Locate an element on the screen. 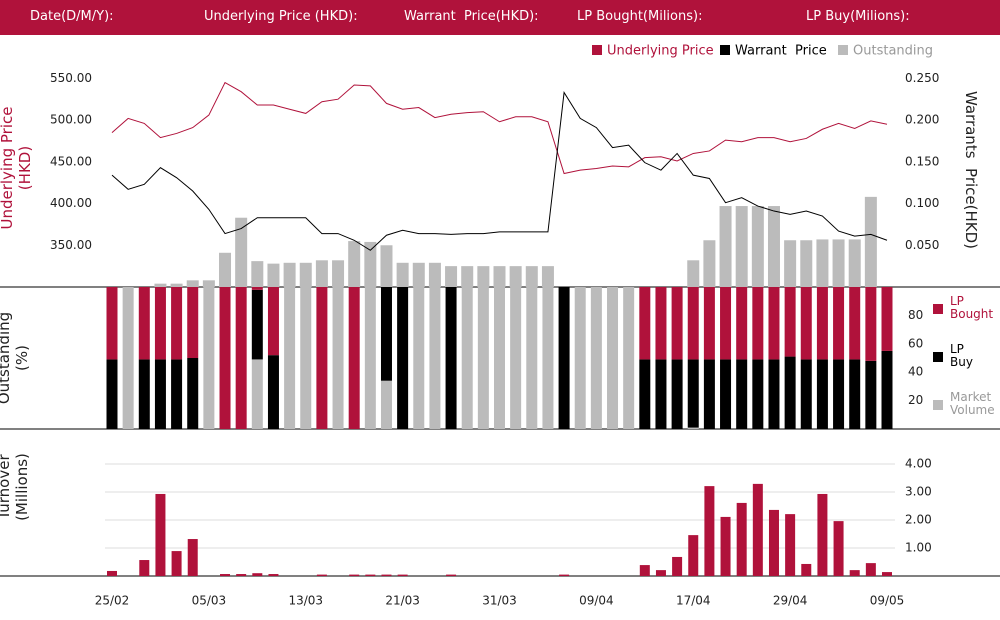 The width and height of the screenshot is (1000, 620). y2-tick-label: 0.200 is located at coordinates (922, 120).